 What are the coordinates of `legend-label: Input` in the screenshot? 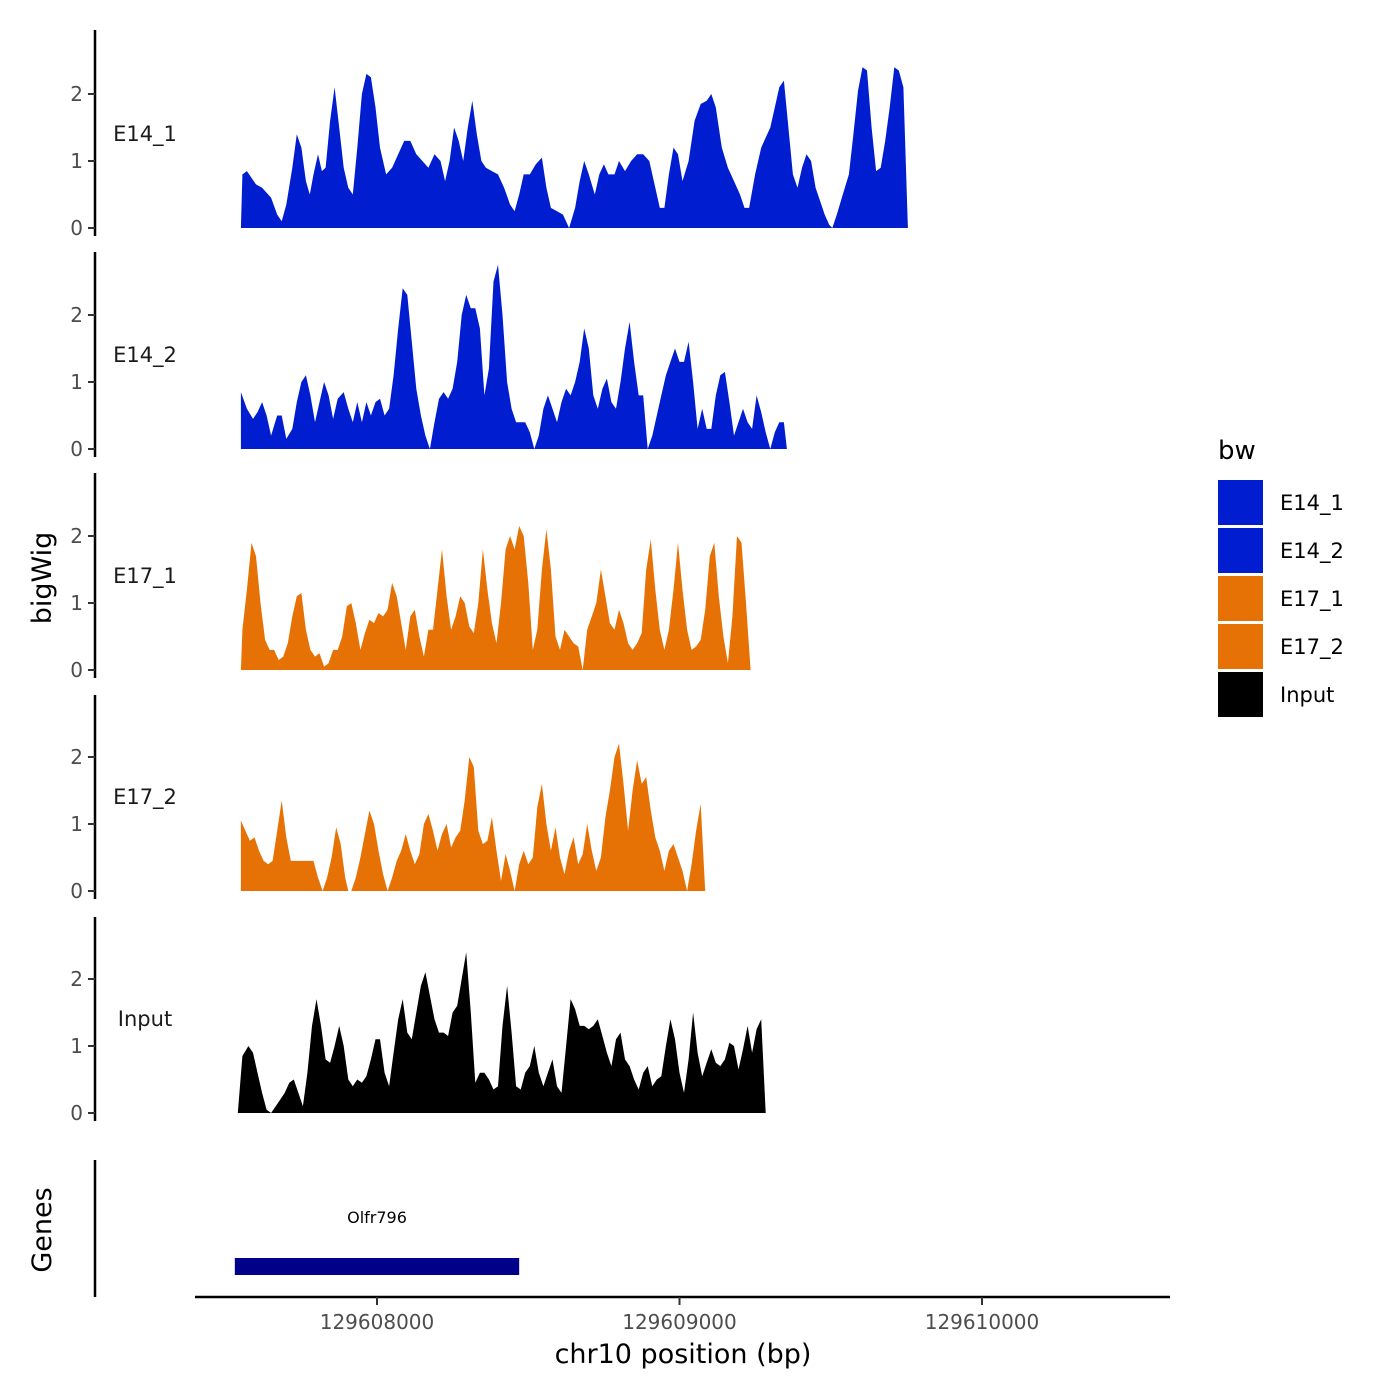 It's located at (1307, 695).